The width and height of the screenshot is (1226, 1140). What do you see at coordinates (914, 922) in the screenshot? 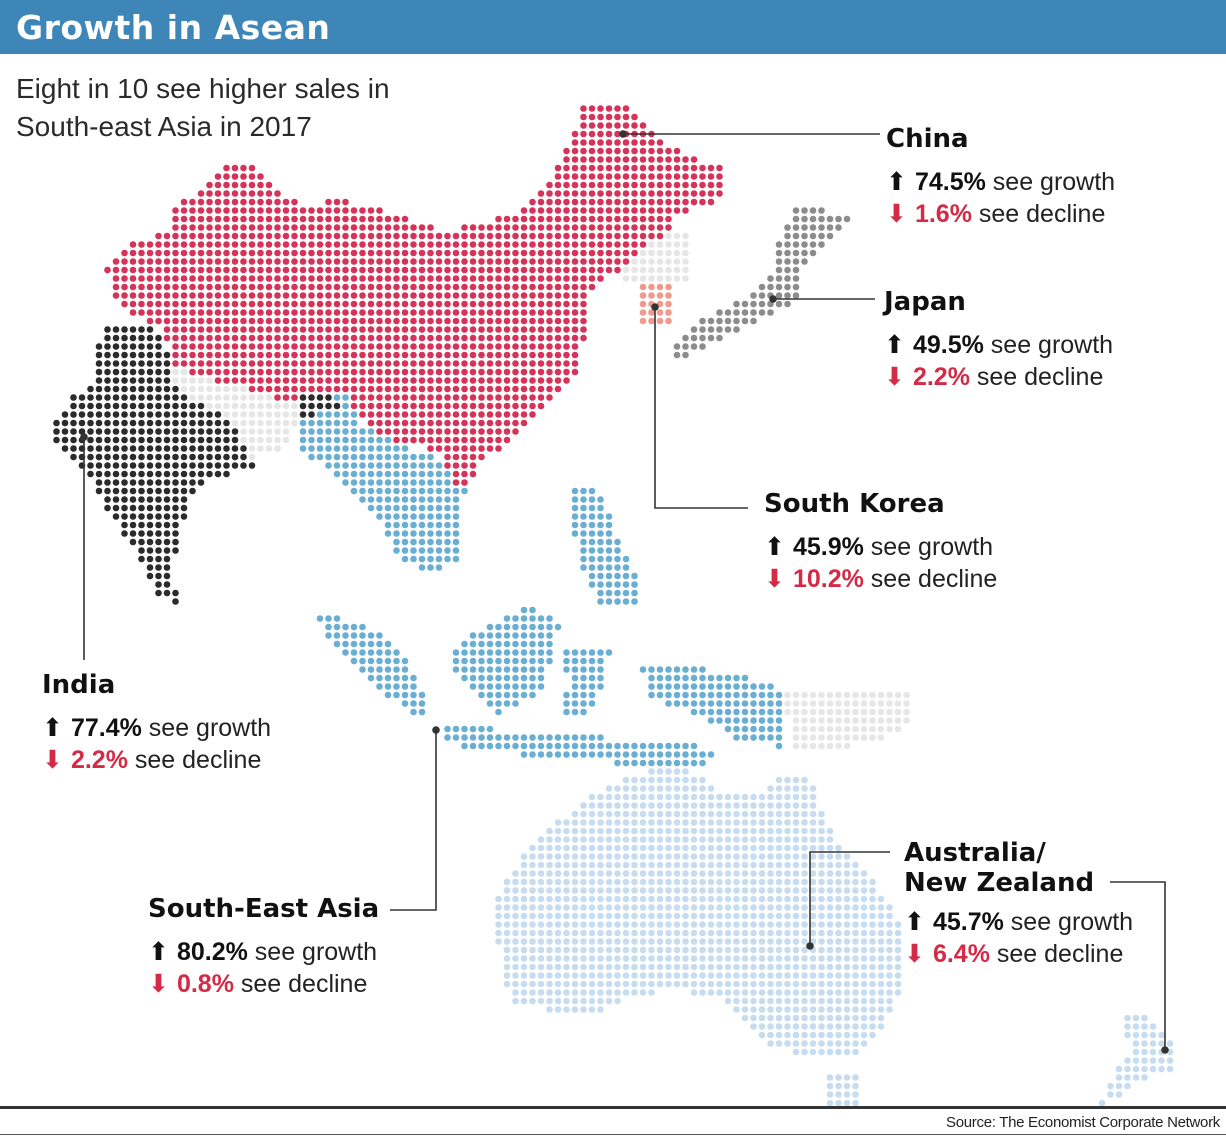
I see `arrow-up-icon: ⬆` at bounding box center [914, 922].